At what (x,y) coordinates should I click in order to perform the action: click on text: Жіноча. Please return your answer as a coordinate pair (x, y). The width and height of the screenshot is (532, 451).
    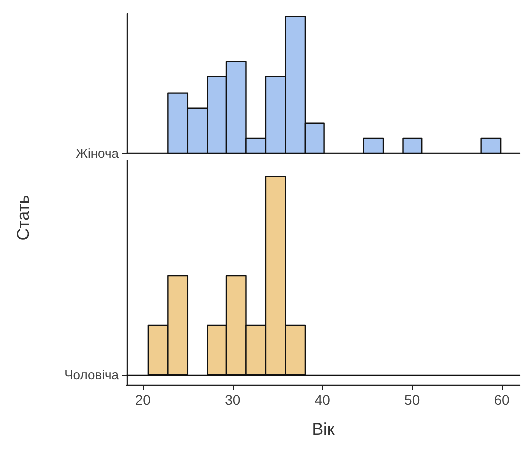
    Looking at the image, I should click on (98, 153).